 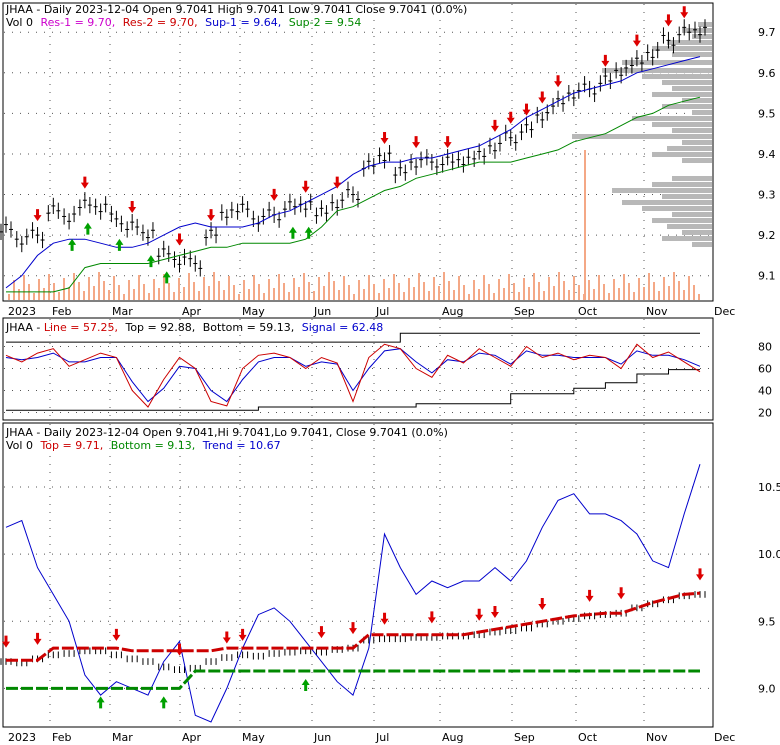 I want to click on y-tick-label: 9.2, so click(x=767, y=235).